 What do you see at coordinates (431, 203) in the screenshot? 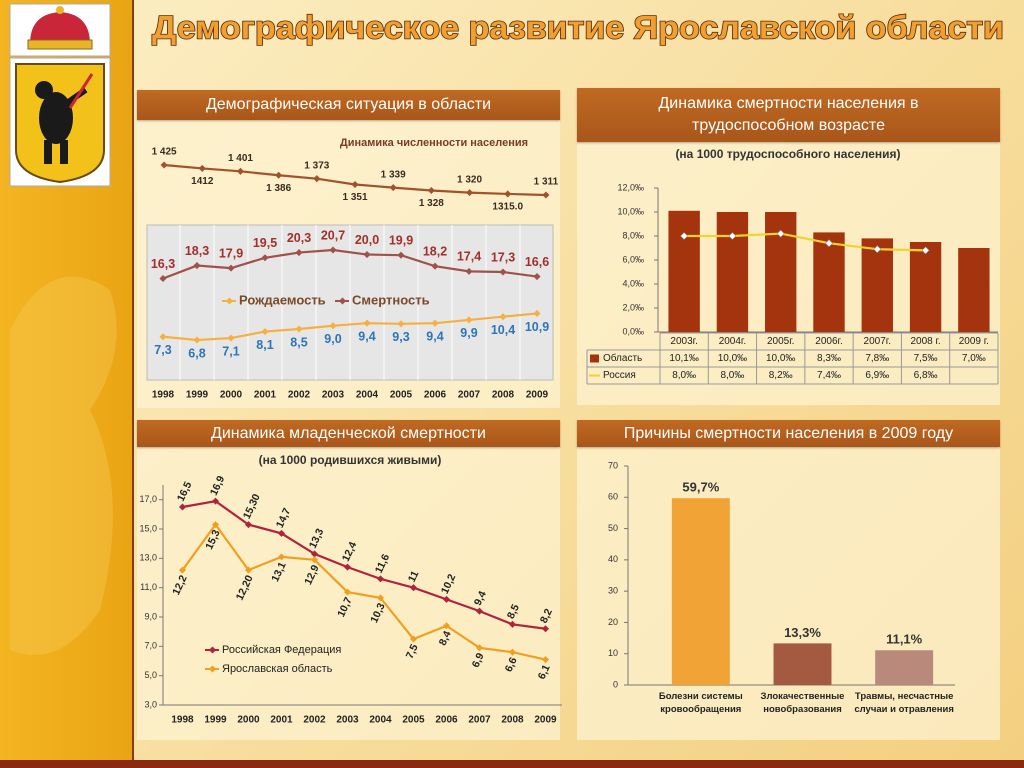
I see `value-label: 1 328` at bounding box center [431, 203].